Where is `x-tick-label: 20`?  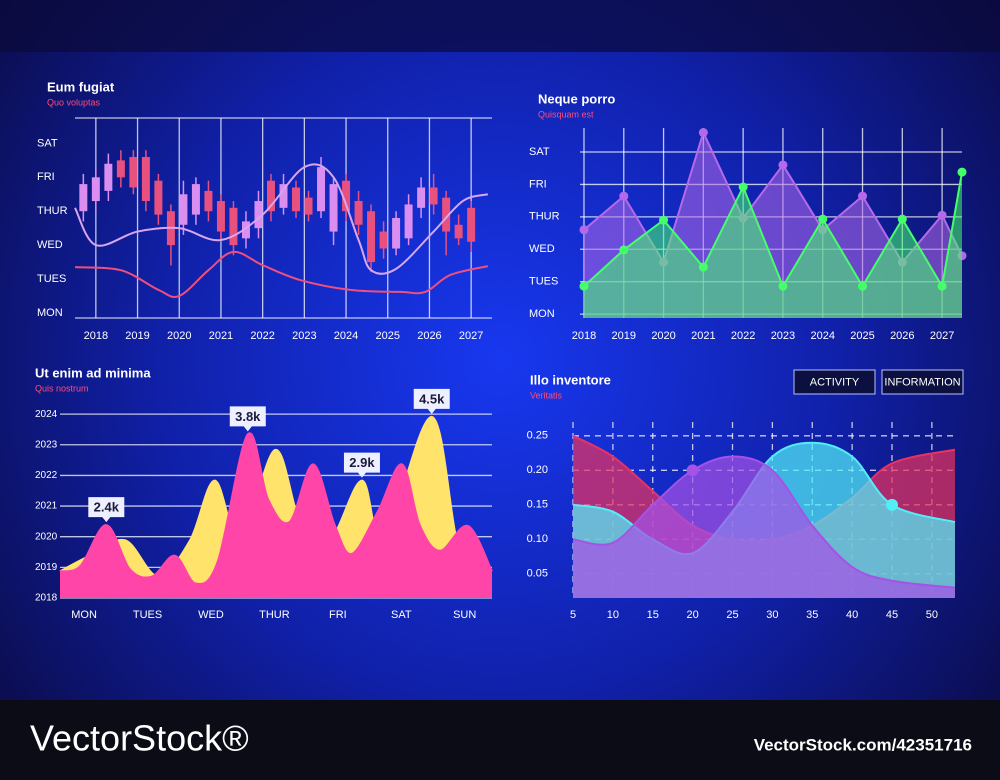 x-tick-label: 20 is located at coordinates (692, 615).